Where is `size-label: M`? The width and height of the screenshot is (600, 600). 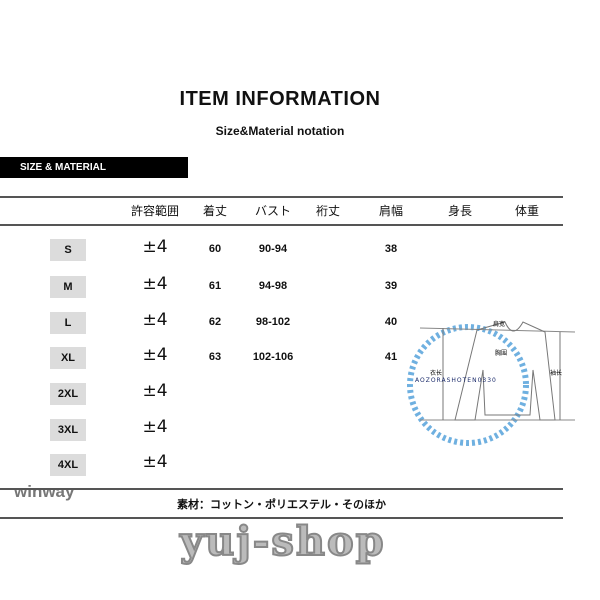
size-label: M is located at coordinates (68, 287).